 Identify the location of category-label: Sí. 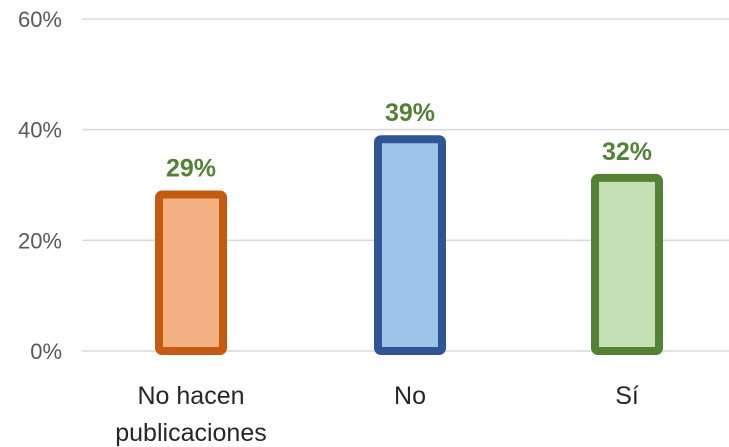
(627, 396).